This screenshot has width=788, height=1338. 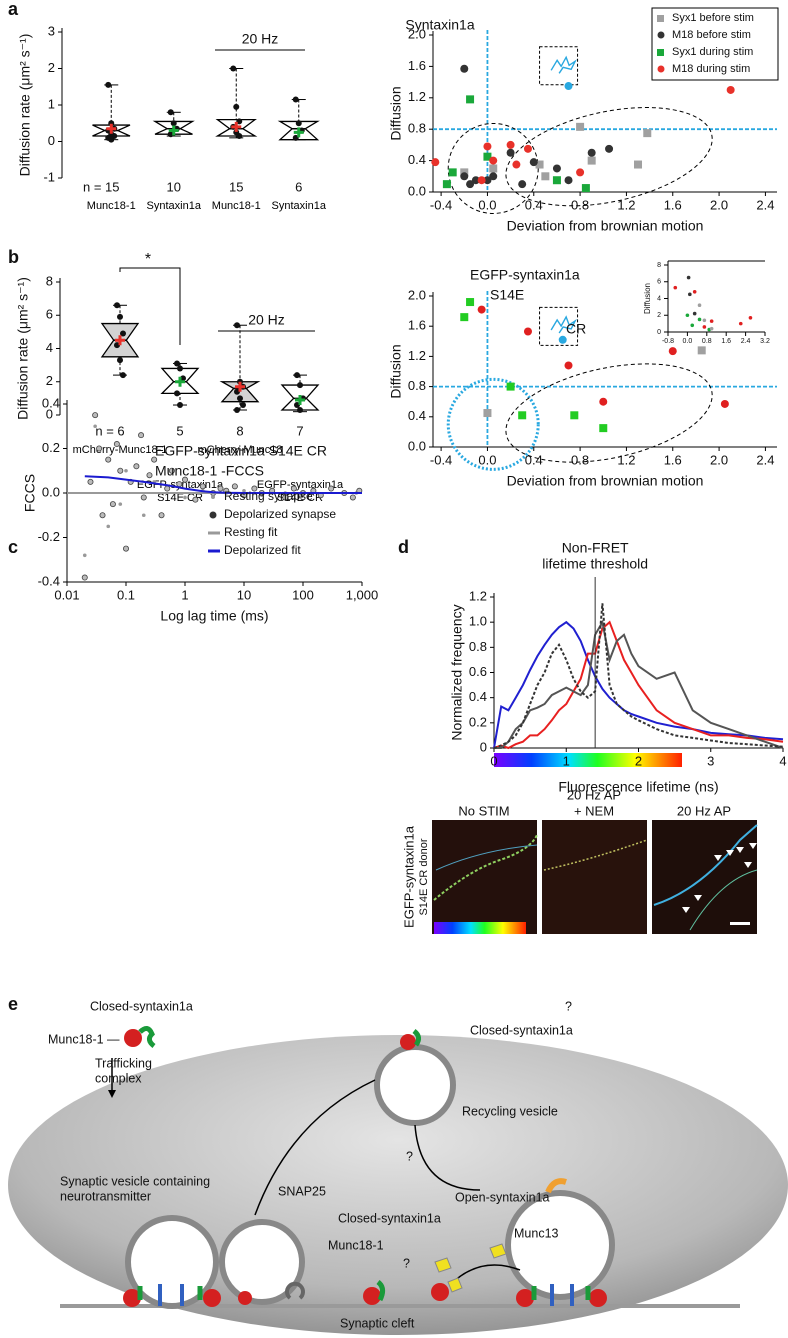 I want to click on micrograph-title: 20 Hz AP, so click(x=704, y=810).